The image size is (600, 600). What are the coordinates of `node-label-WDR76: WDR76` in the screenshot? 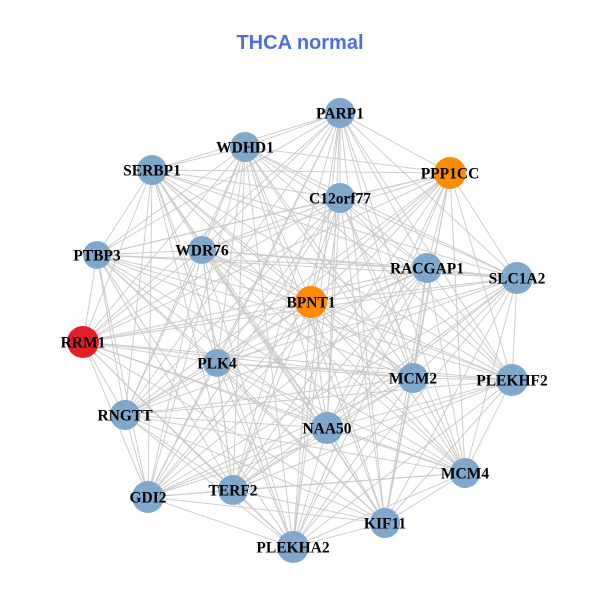 It's located at (202, 251).